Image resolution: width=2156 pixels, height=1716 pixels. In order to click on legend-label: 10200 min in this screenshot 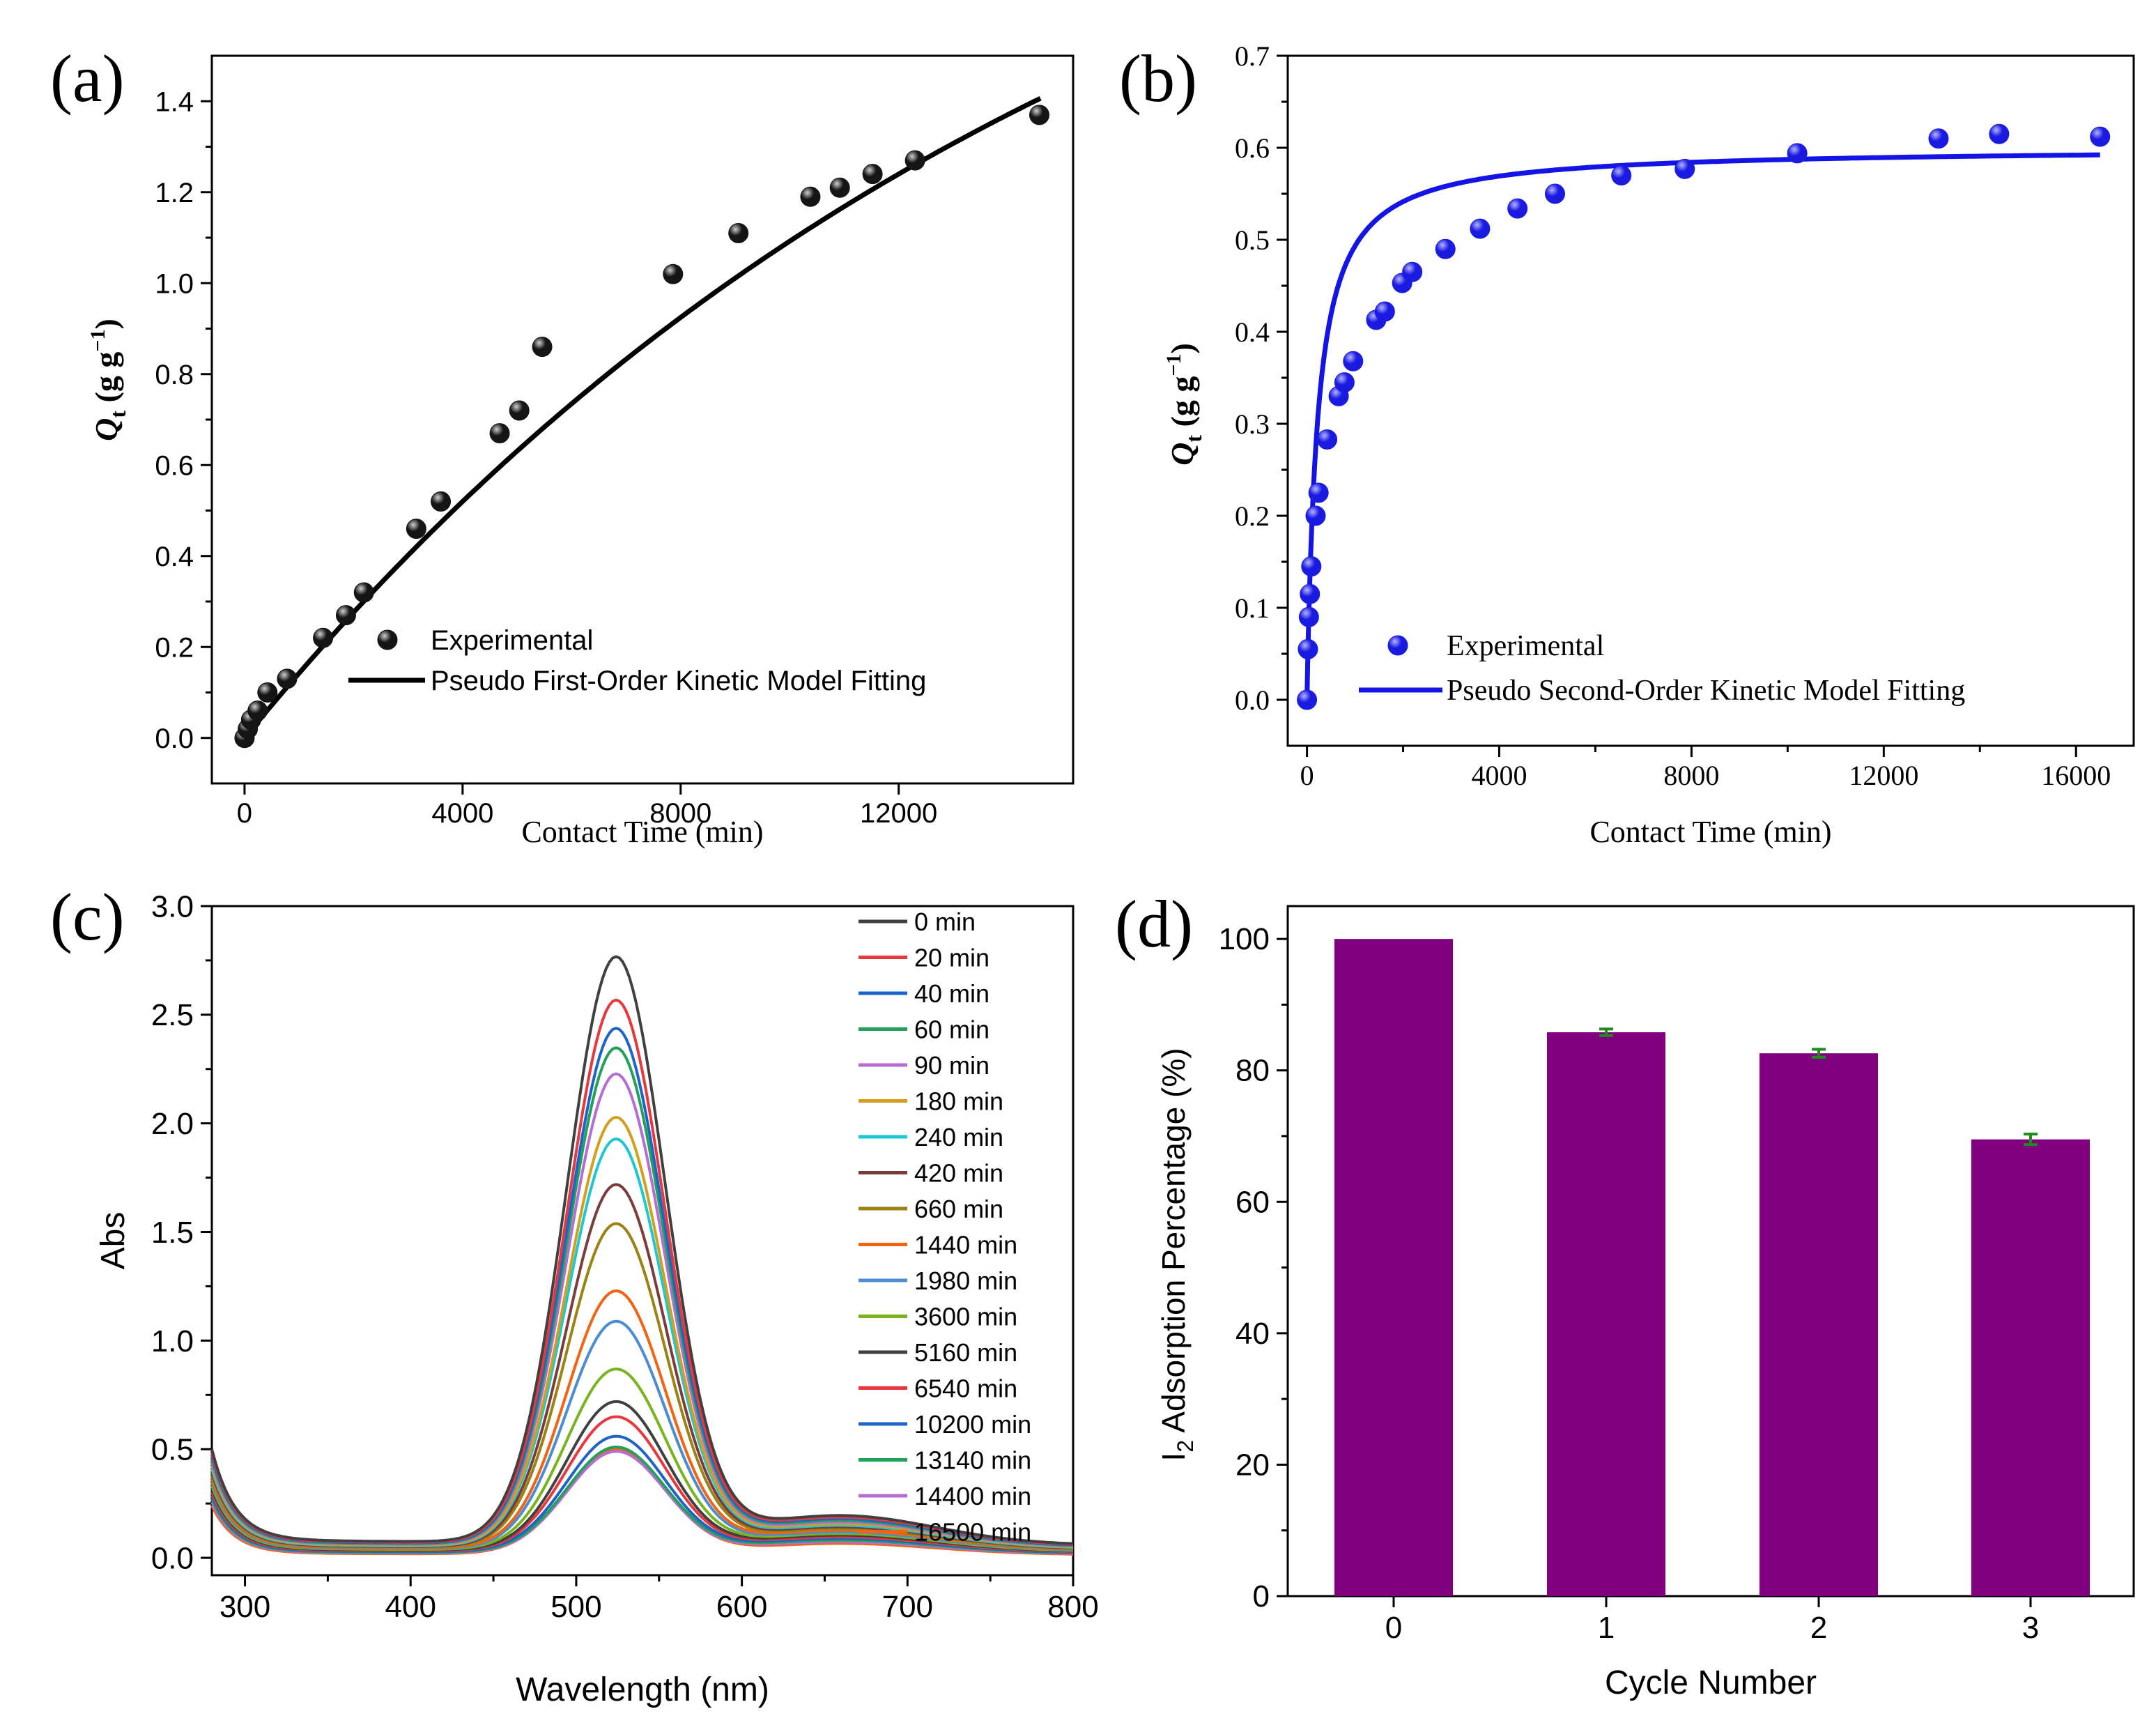, I will do `click(973, 1424)`.